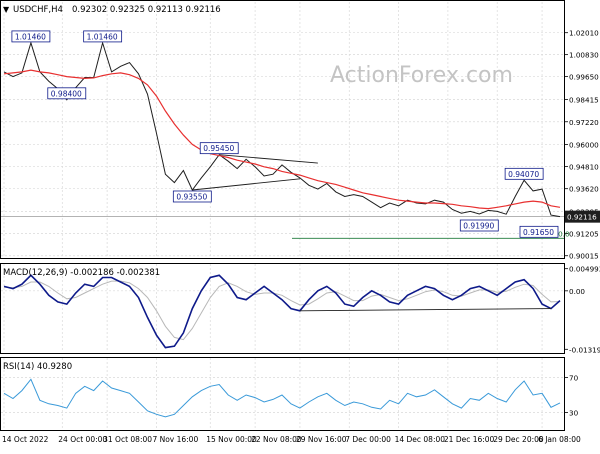  I want to click on price-tick-label: 0.97220, so click(584, 122).